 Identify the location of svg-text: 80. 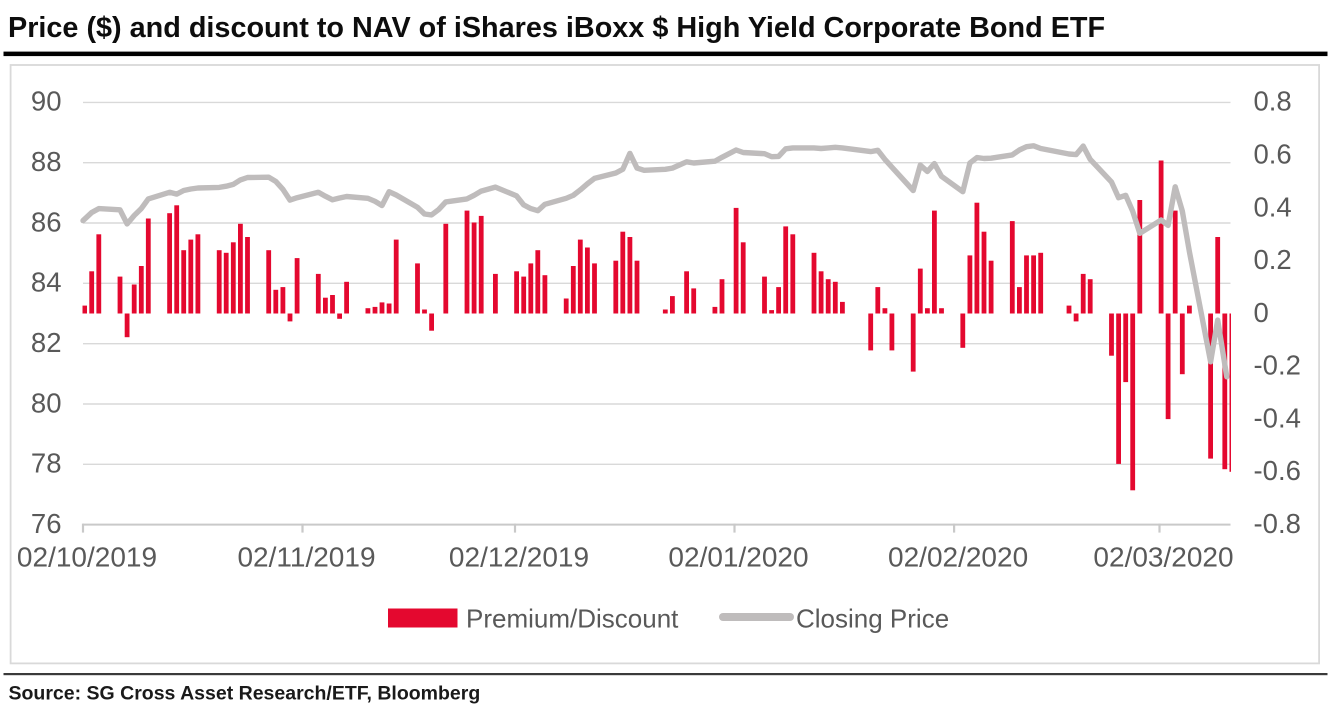
(46, 402).